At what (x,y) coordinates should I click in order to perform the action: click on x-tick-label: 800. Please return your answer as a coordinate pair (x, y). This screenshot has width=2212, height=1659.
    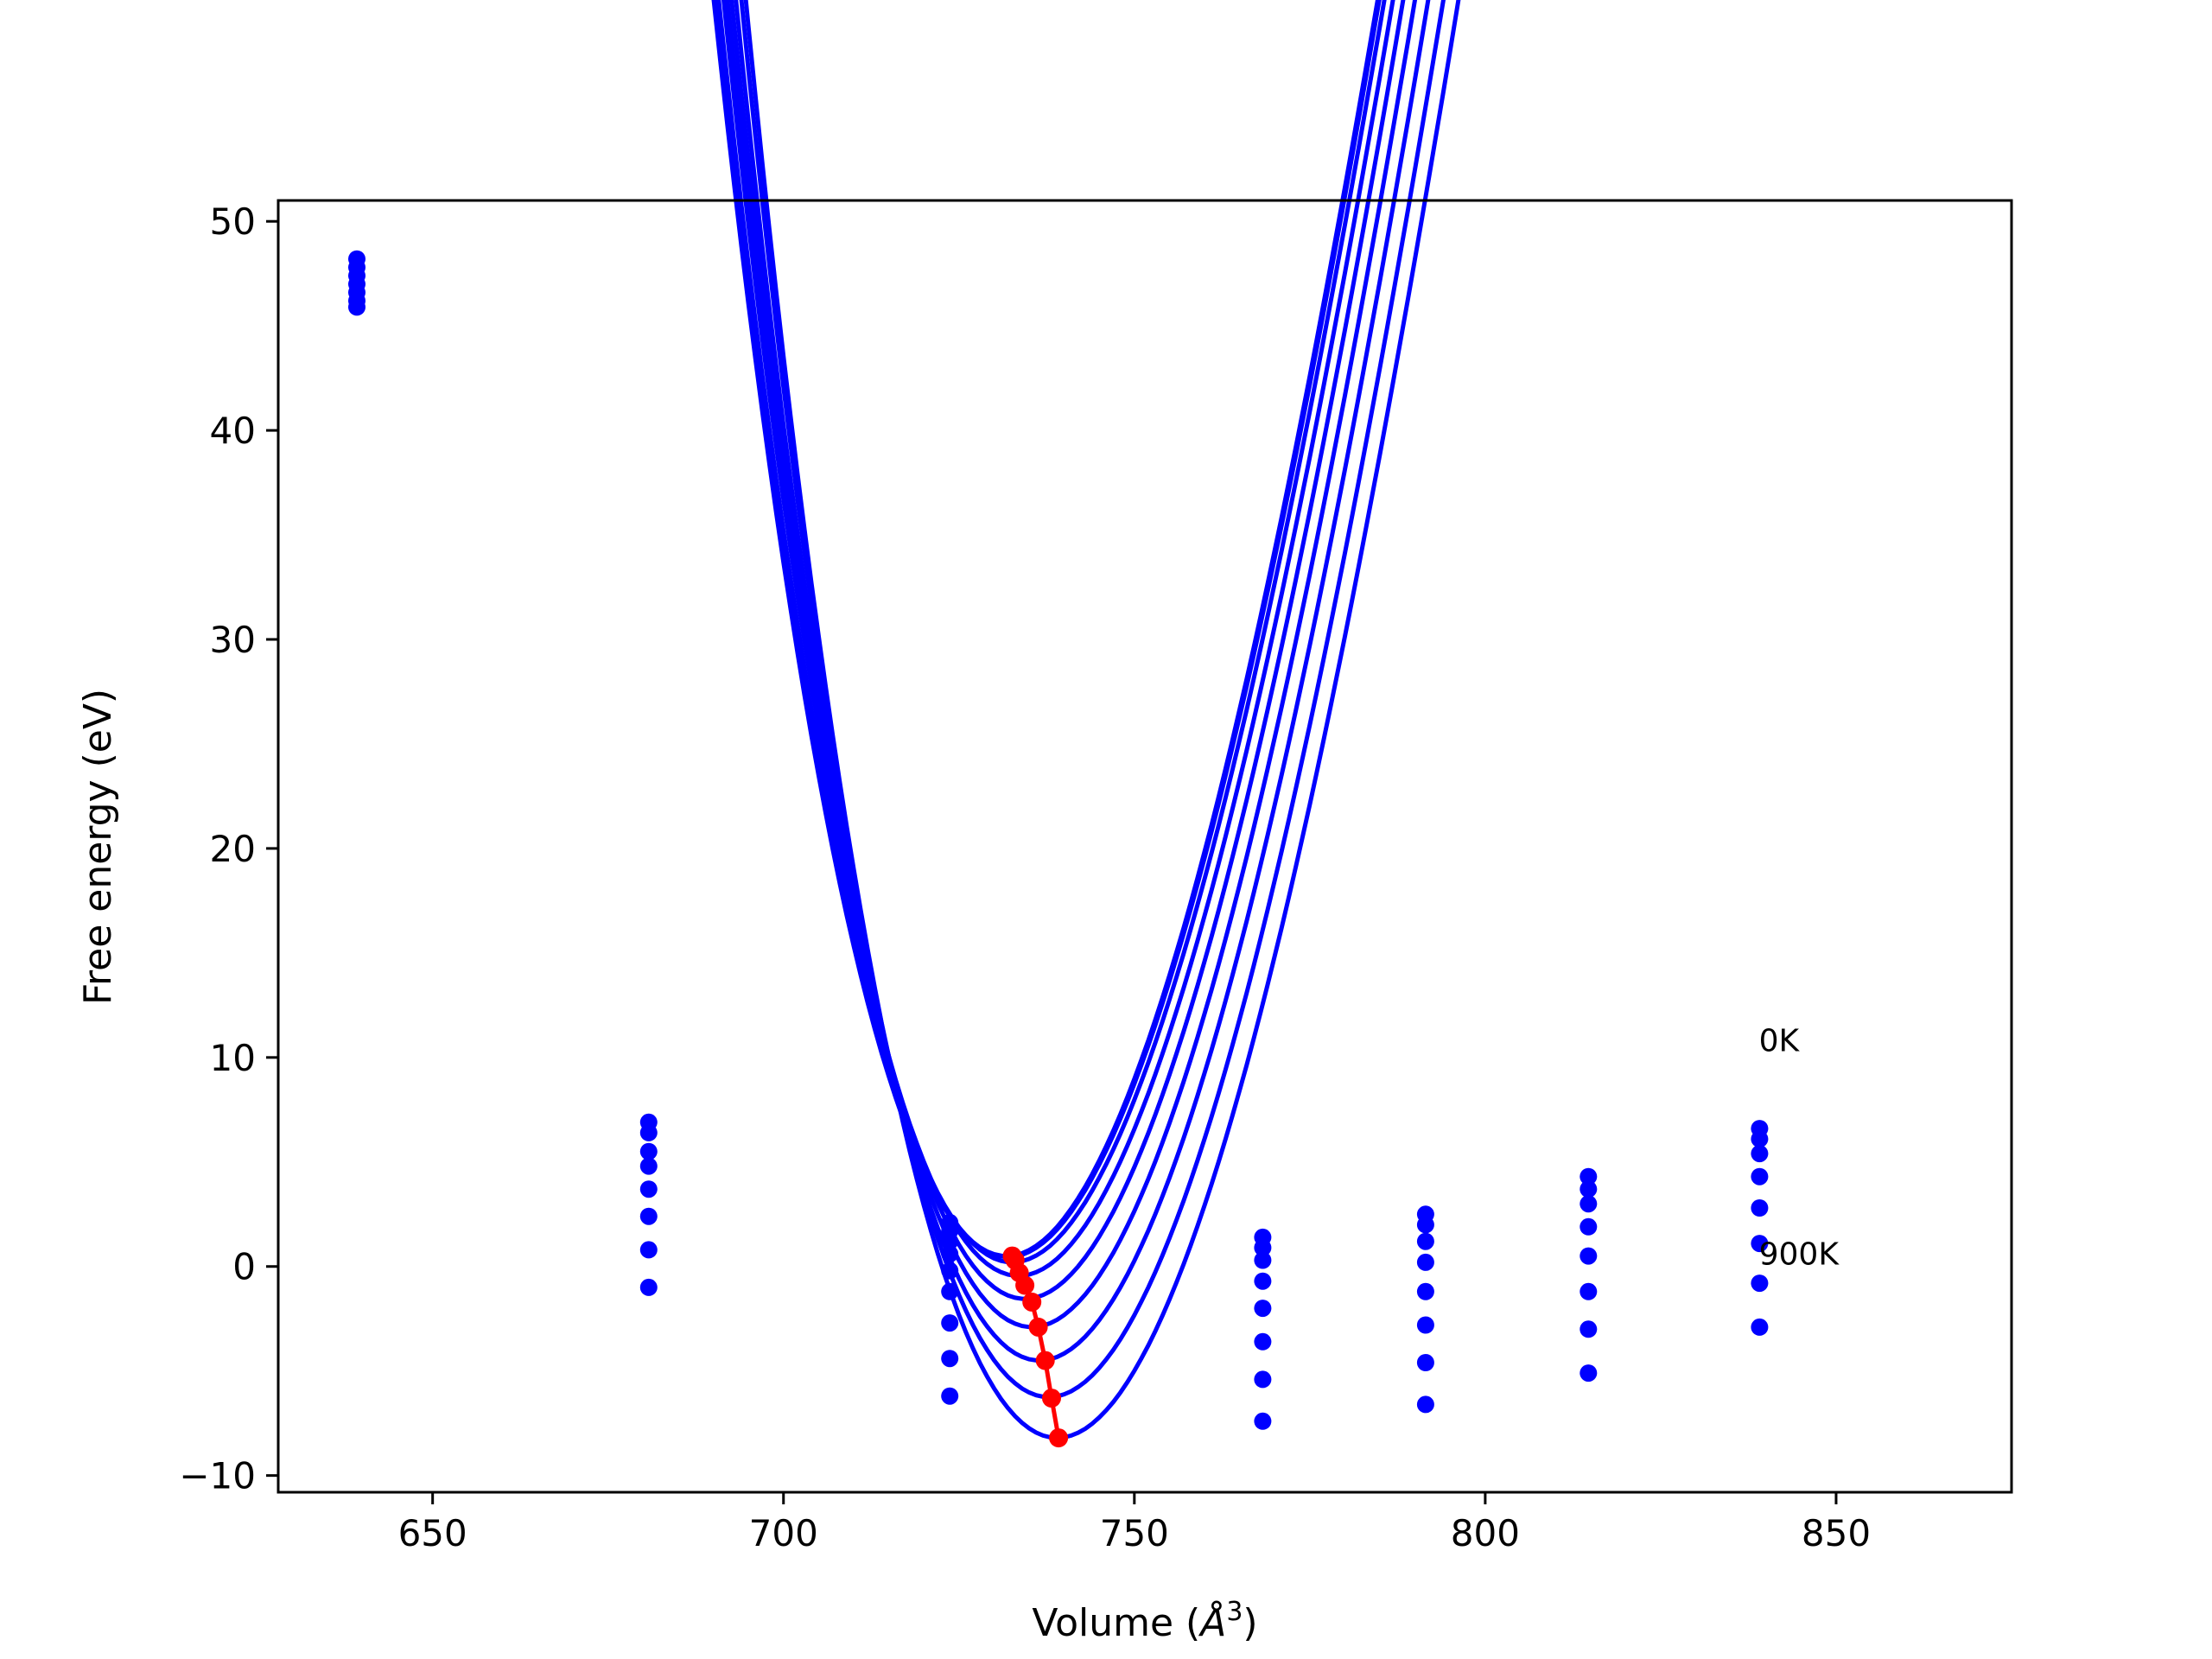
    Looking at the image, I should click on (1485, 1533).